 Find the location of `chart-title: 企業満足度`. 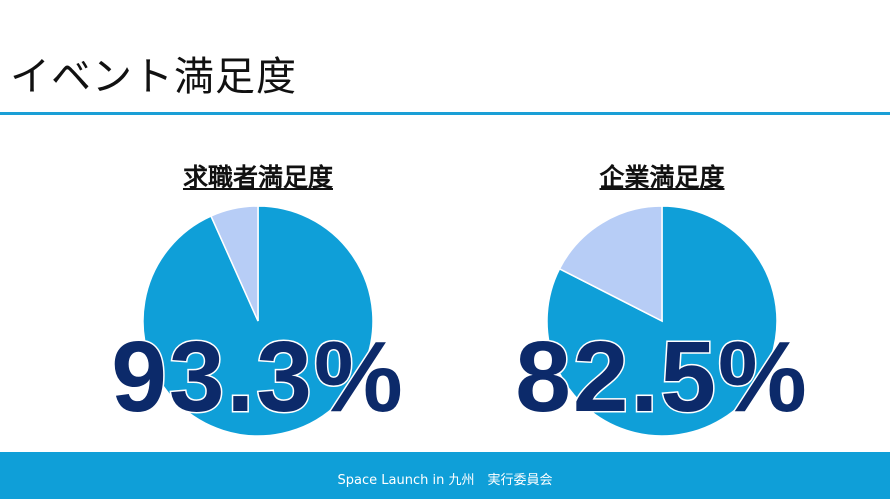

chart-title: 企業満足度 is located at coordinates (662, 177).